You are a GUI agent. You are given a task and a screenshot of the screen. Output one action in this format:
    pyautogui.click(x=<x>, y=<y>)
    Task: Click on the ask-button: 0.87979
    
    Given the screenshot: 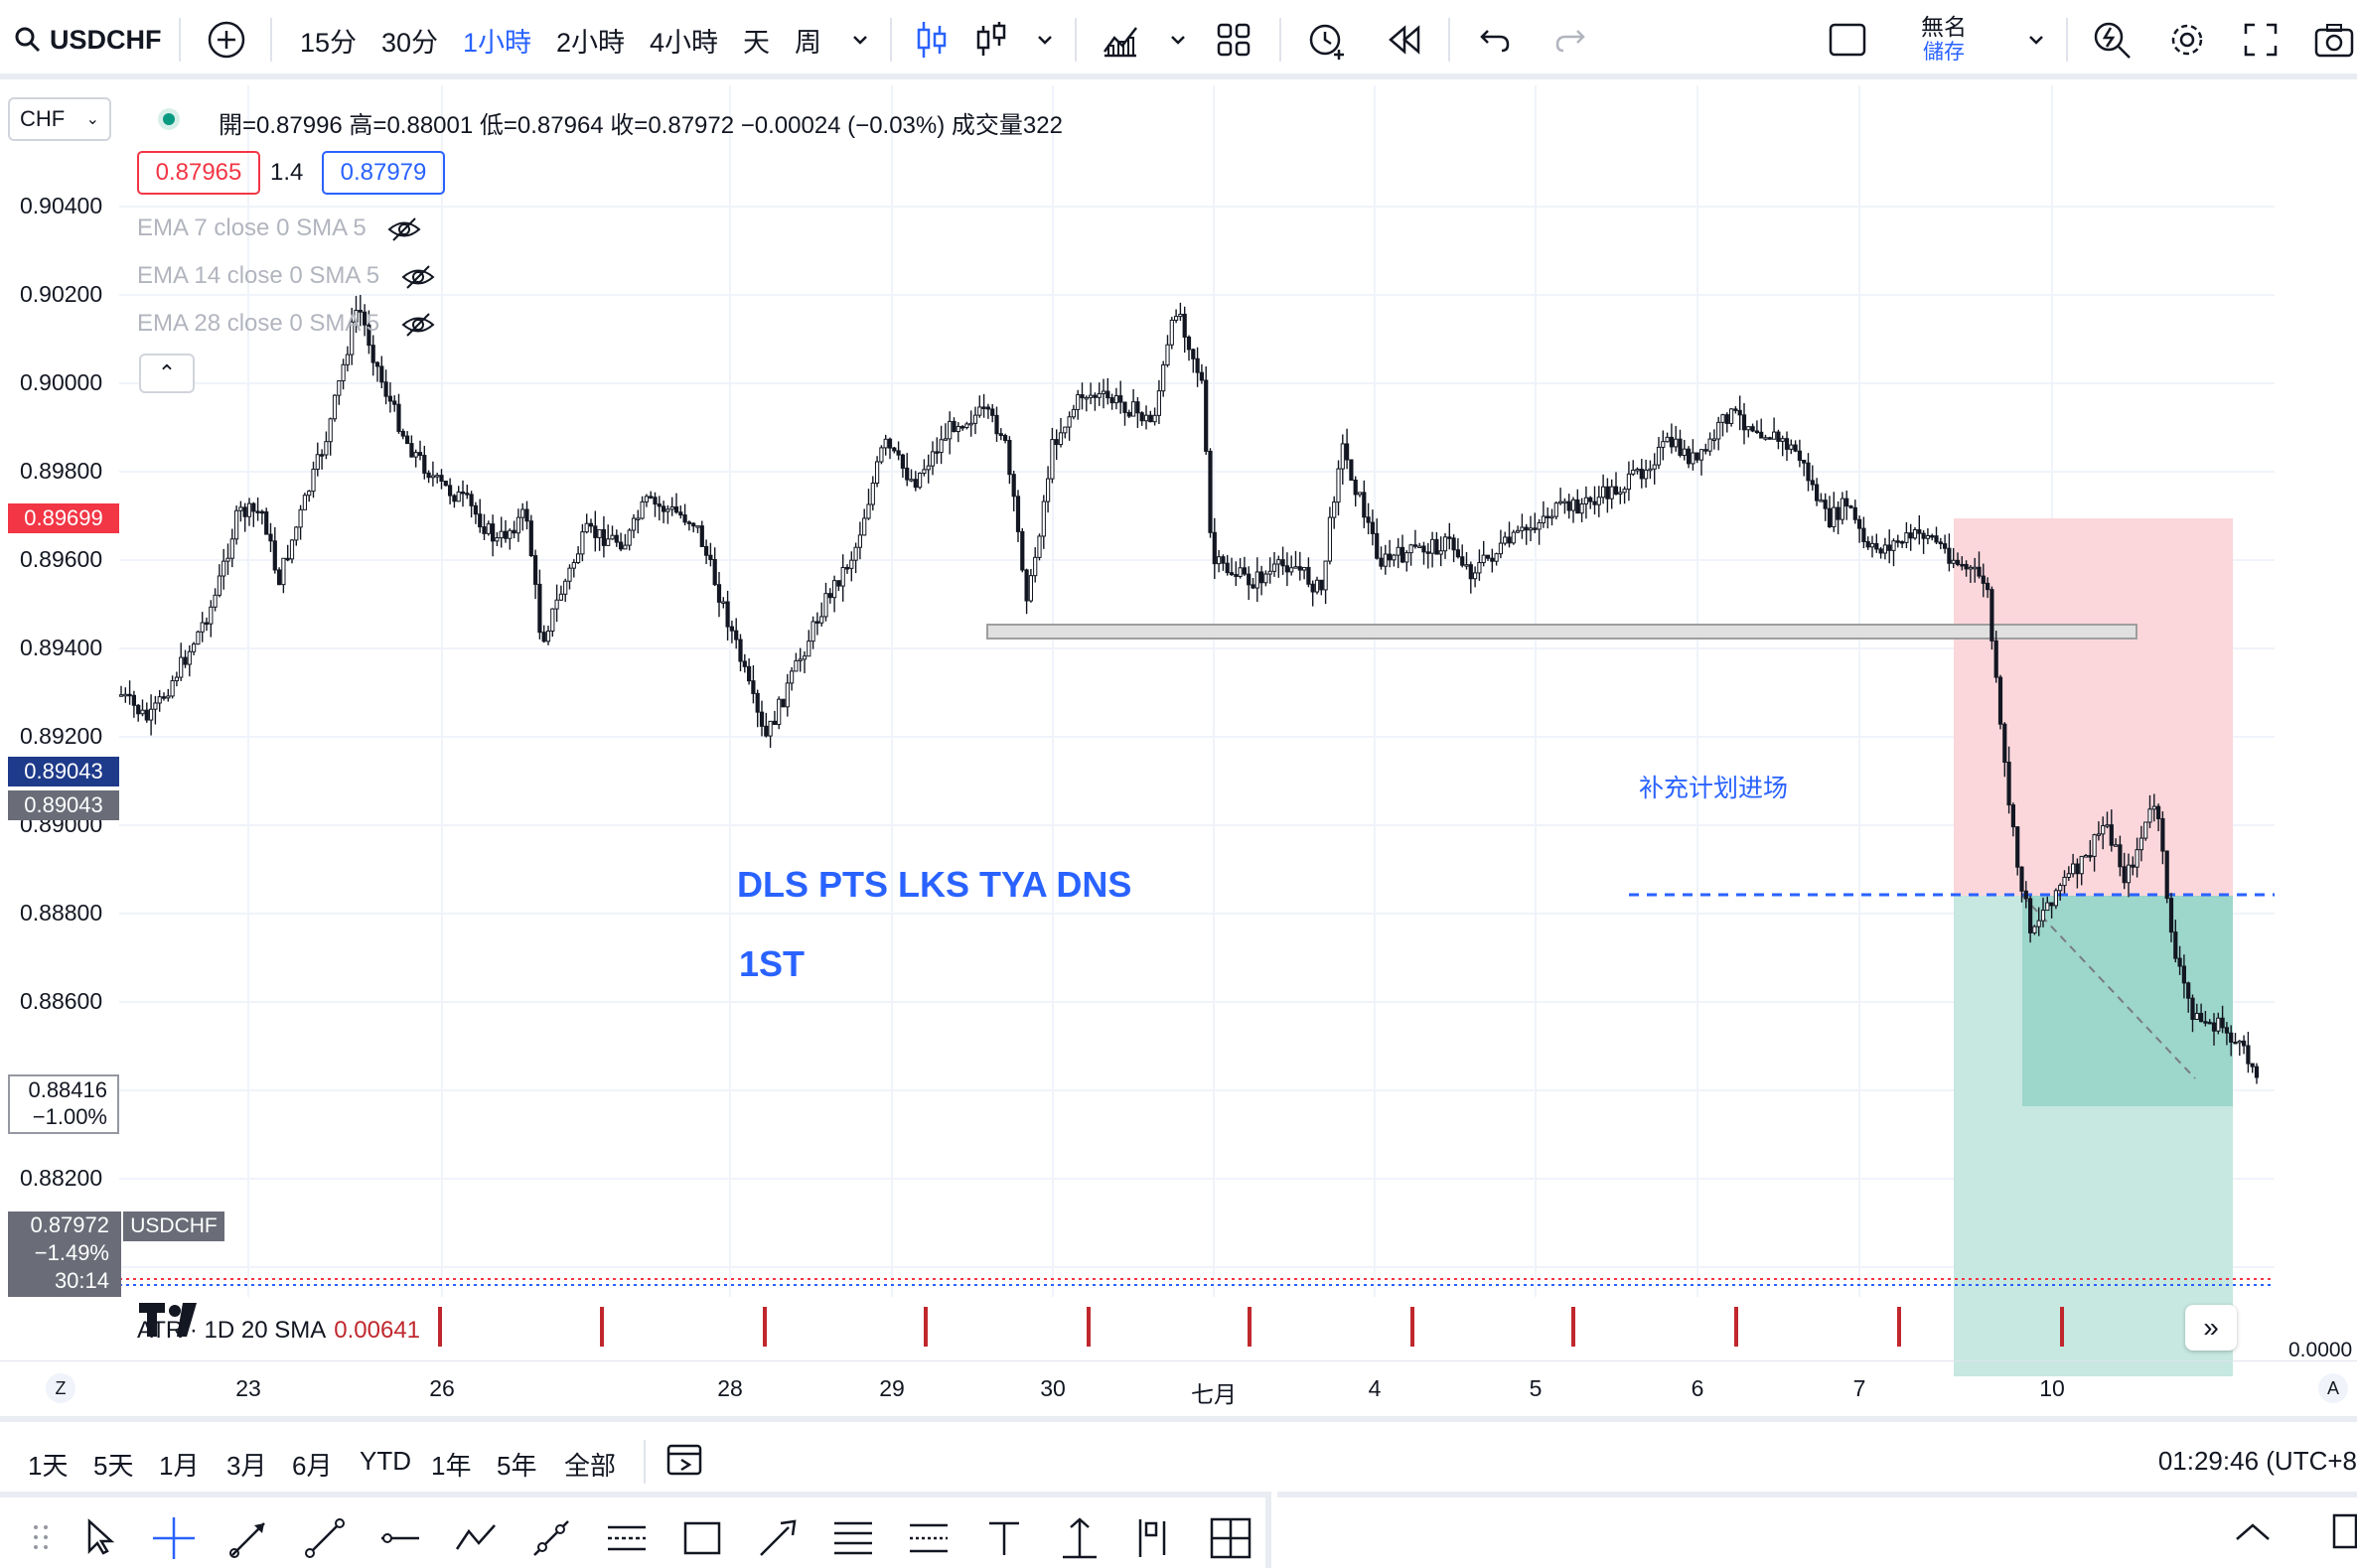 What is the action you would take?
    pyautogui.click(x=383, y=173)
    